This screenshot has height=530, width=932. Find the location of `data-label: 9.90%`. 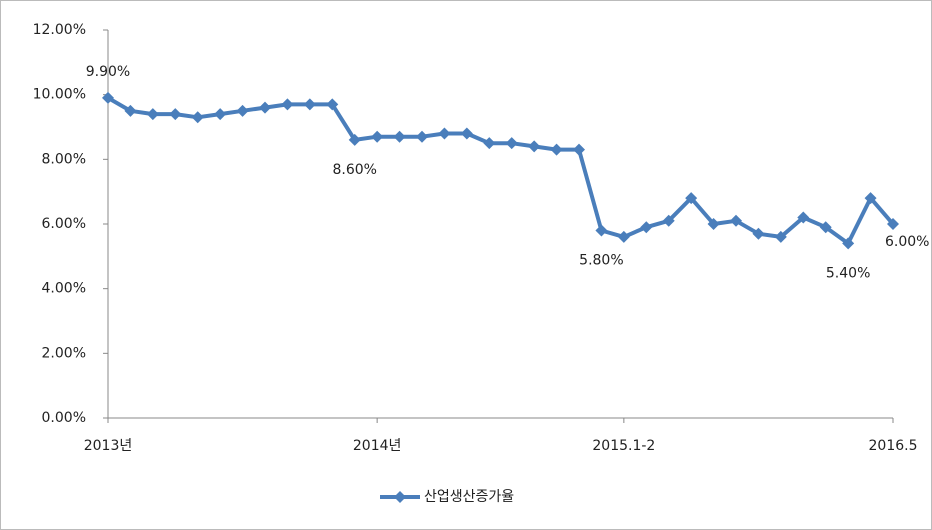

data-label: 9.90% is located at coordinates (108, 72).